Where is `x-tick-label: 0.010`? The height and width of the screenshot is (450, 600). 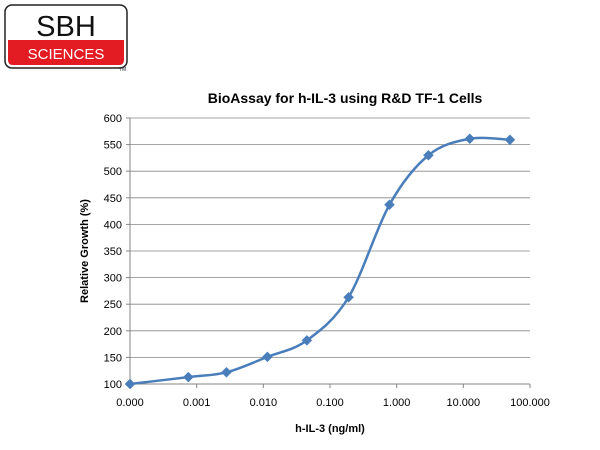
x-tick-label: 0.010 is located at coordinates (264, 403).